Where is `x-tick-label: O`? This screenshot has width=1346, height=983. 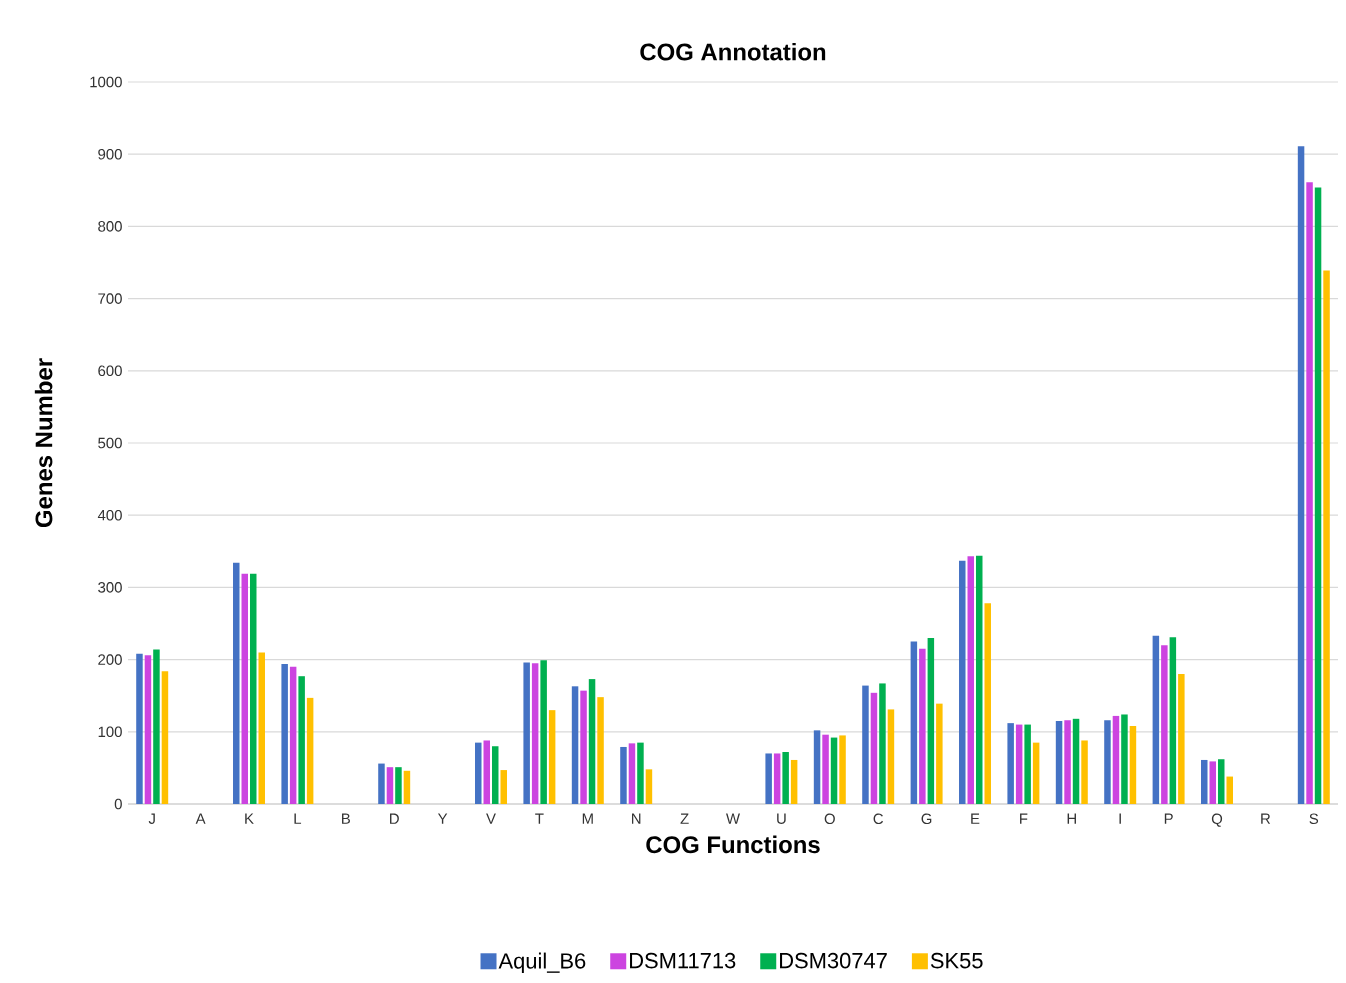 x-tick-label: O is located at coordinates (829, 819).